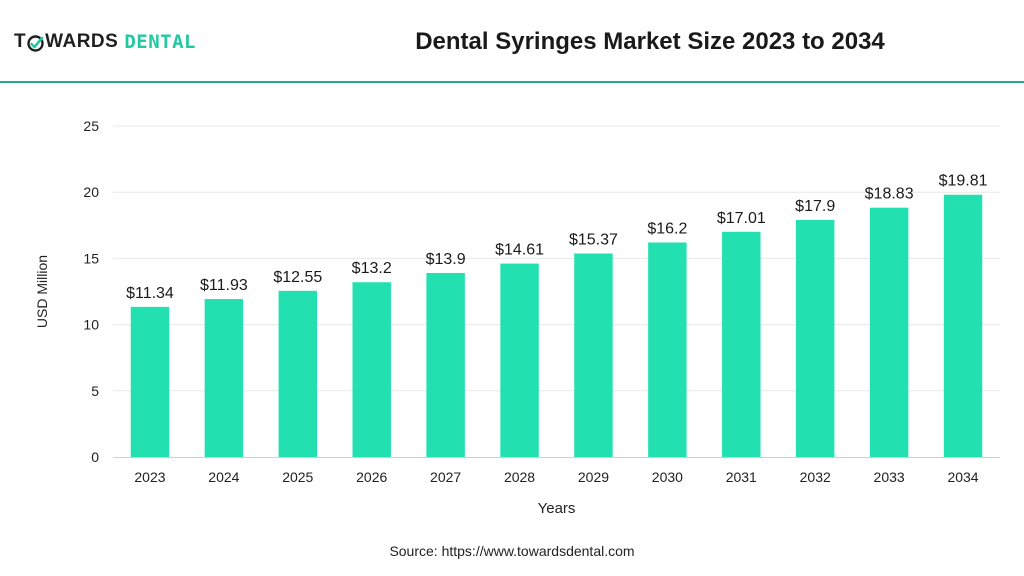 This screenshot has height=576, width=1024. I want to click on bar-2025, so click(298, 373).